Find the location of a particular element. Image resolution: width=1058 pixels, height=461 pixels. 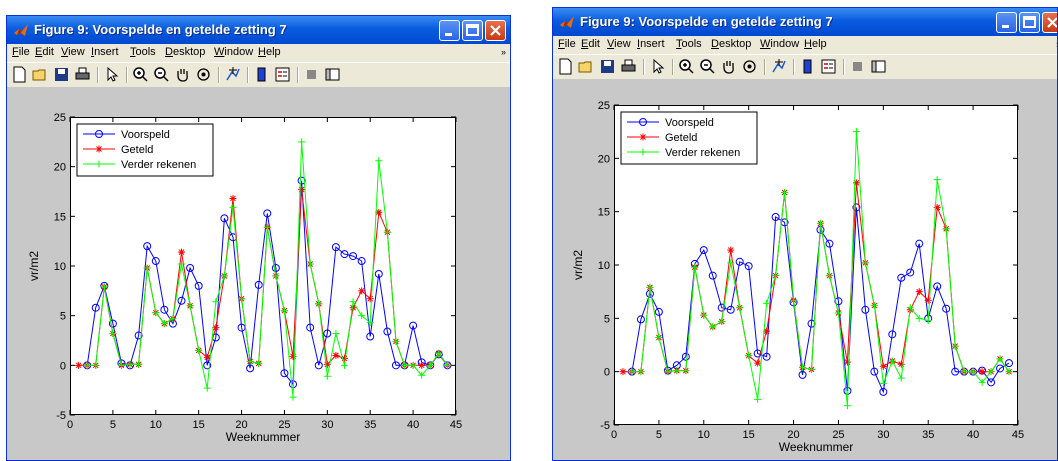

toolbar-separator is located at coordinates (794, 67).